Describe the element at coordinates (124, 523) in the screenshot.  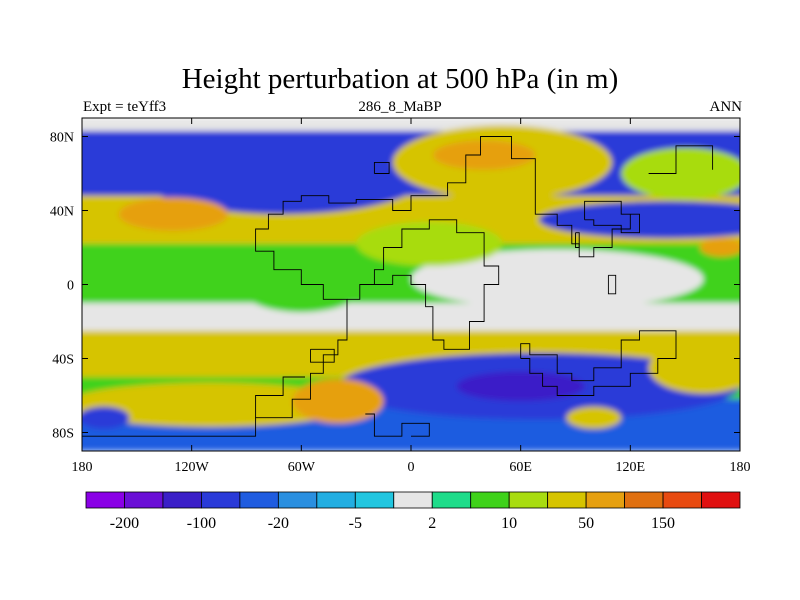
I see `colorbar-label: -200` at that location.